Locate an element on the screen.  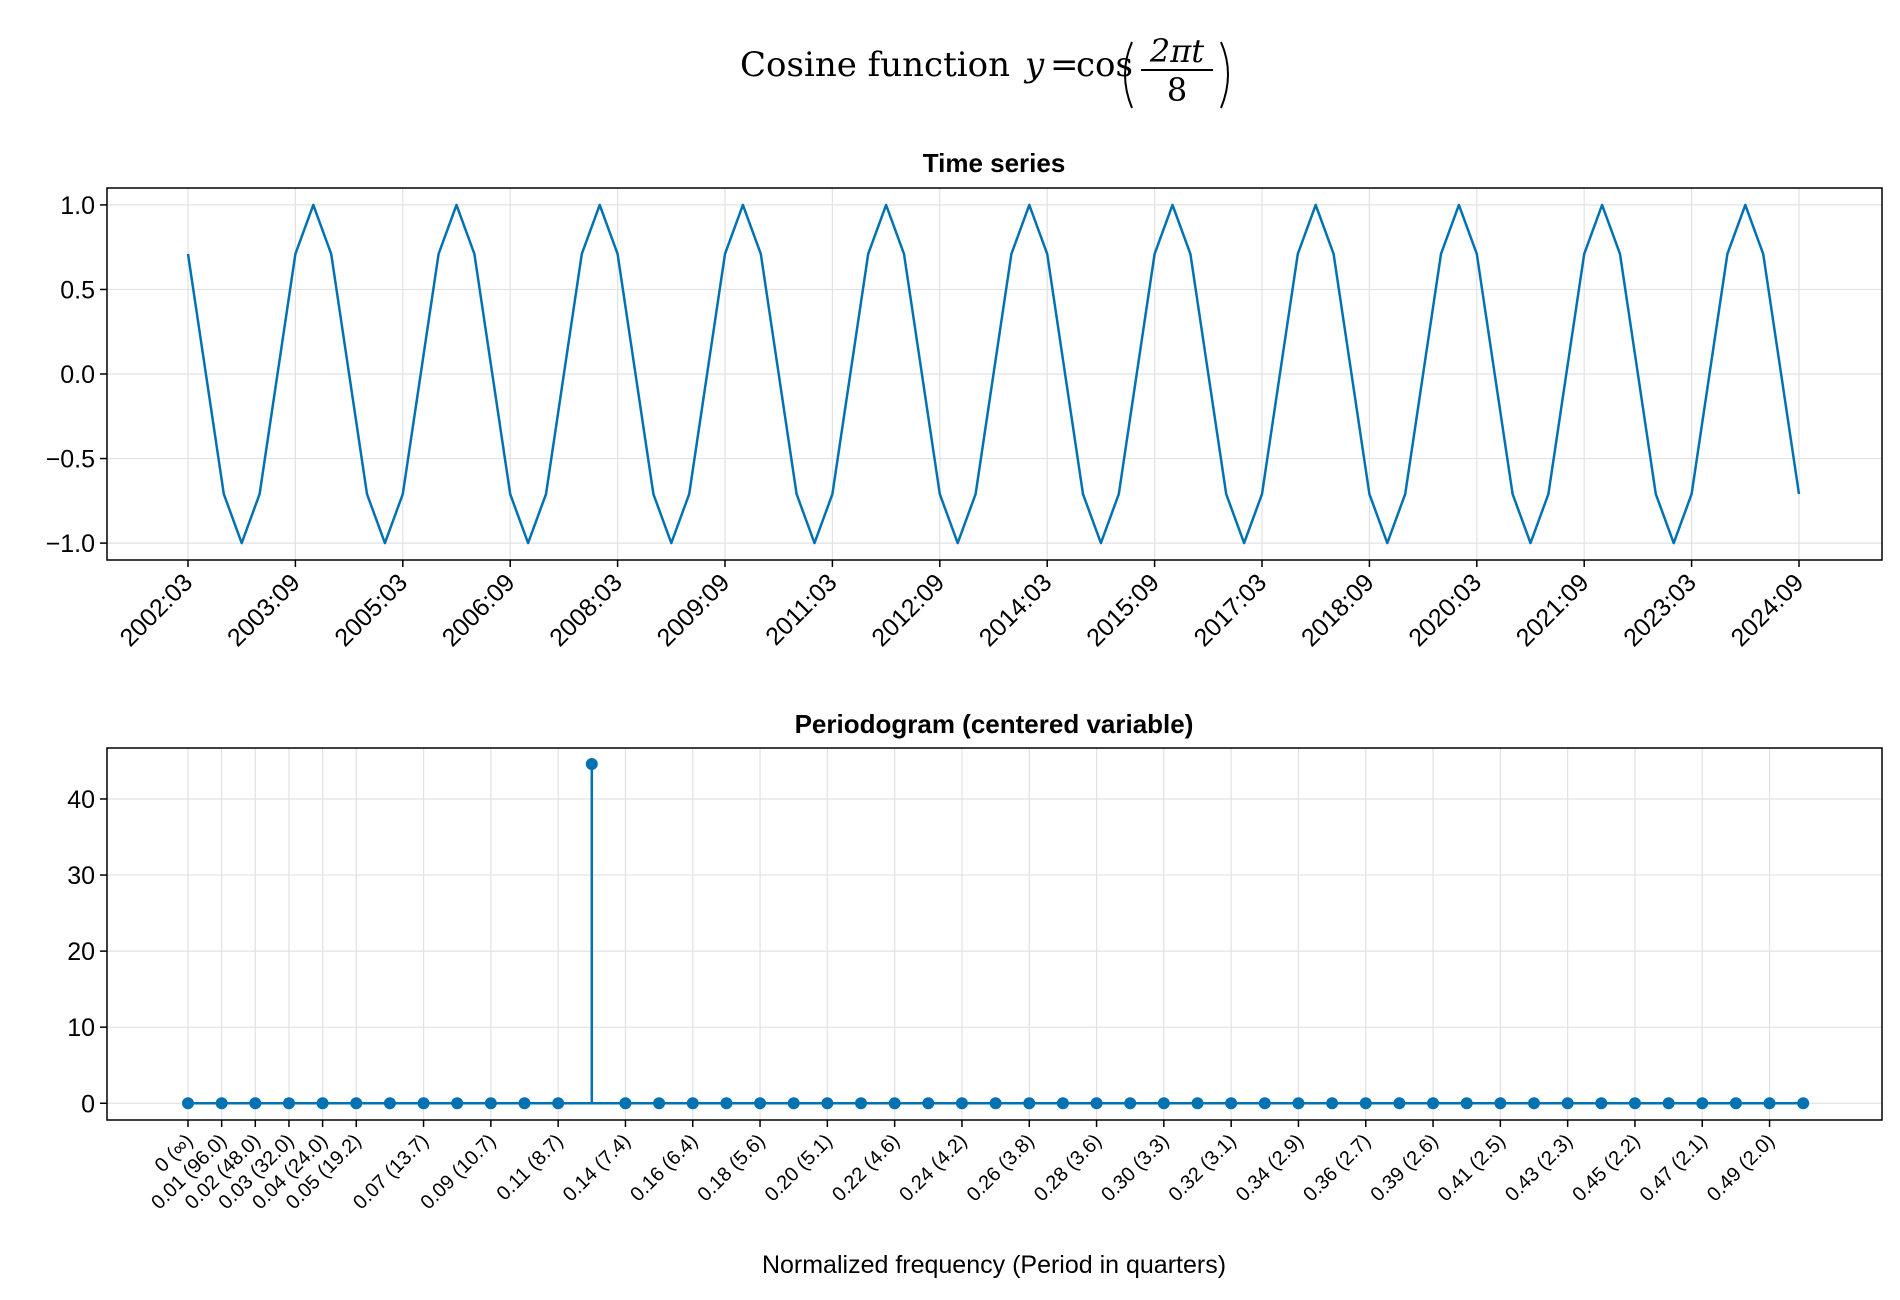
periodogram-y-tick-label: 0 is located at coordinates (88, 1104).